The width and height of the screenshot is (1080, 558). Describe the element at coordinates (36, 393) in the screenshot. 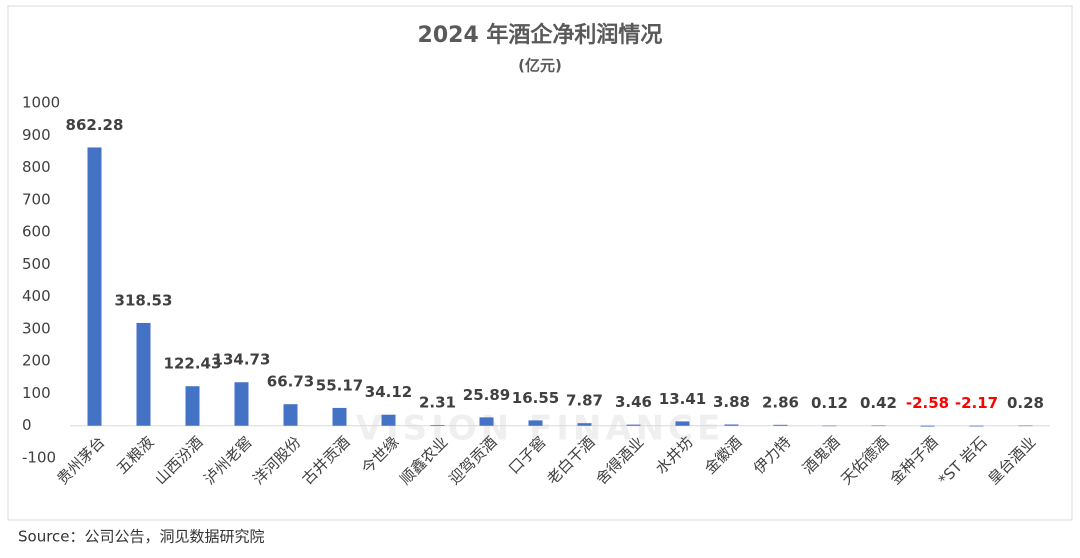

I see `y-tick-label: 100` at that location.